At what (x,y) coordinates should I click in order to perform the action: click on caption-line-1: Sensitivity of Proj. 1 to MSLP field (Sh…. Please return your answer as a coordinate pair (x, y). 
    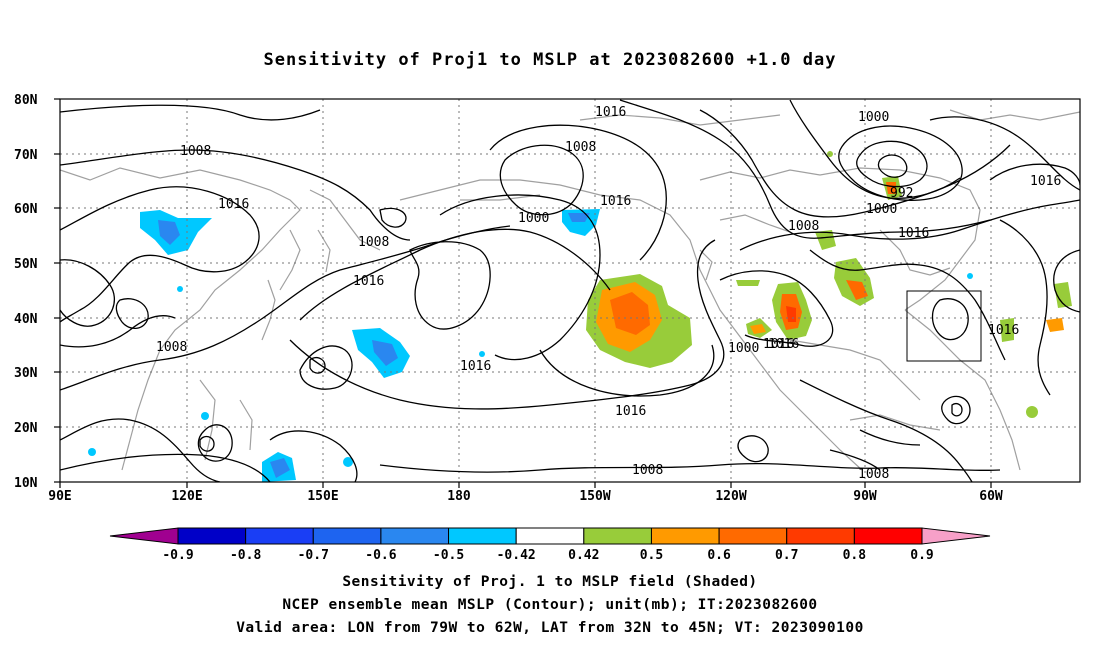
    Looking at the image, I should click on (550, 582).